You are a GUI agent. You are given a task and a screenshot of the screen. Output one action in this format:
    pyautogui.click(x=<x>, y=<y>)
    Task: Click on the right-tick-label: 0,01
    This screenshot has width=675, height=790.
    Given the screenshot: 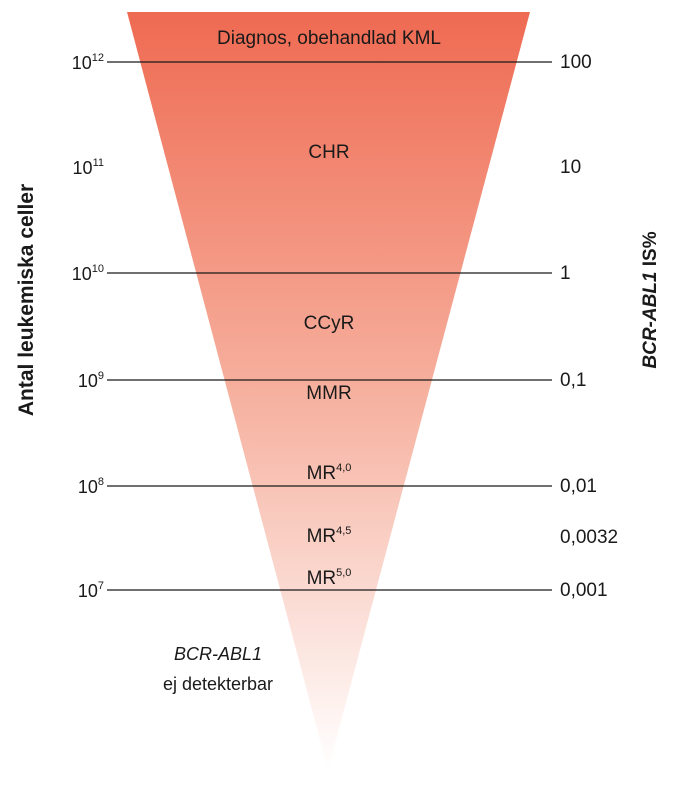 What is the action you would take?
    pyautogui.click(x=578, y=486)
    